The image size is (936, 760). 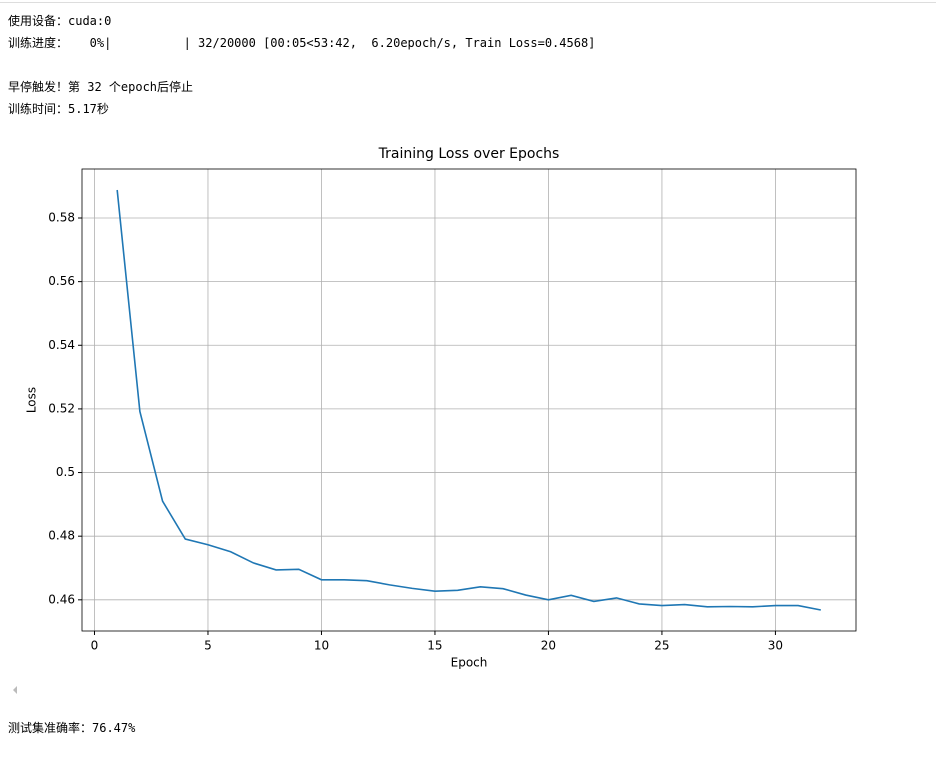 I want to click on y-tick-label: 0.54, so click(x=61, y=345).